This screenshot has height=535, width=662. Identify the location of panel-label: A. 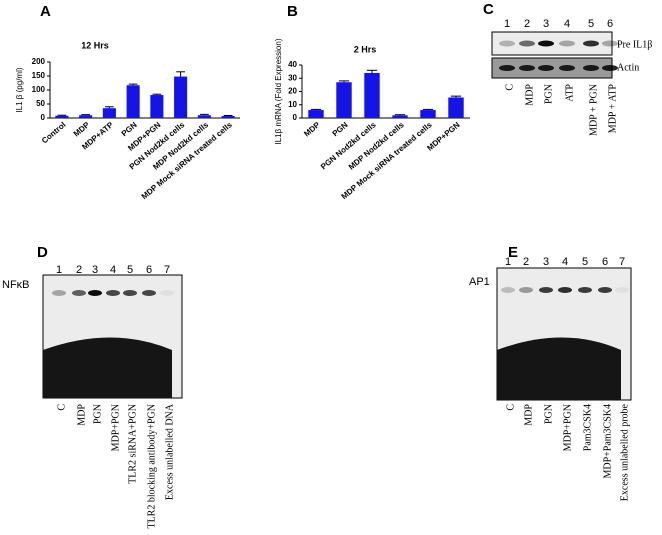
(45, 11).